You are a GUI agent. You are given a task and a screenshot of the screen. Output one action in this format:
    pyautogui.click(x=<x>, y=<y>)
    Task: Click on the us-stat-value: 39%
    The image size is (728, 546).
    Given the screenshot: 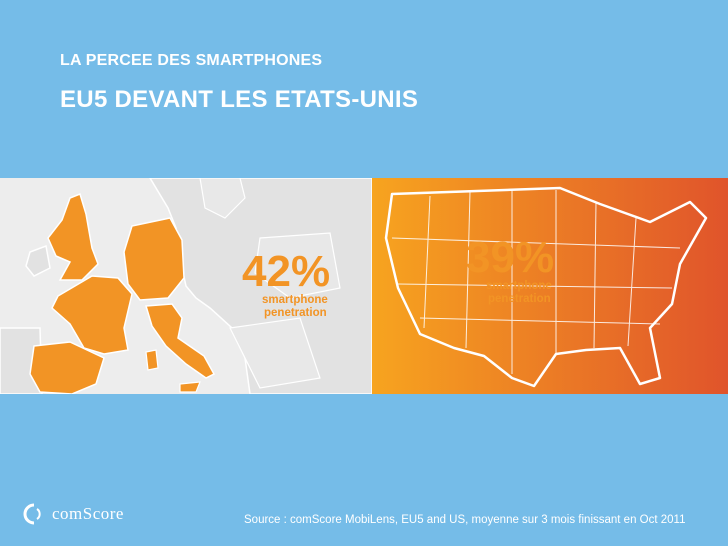 What is the action you would take?
    pyautogui.click(x=510, y=257)
    